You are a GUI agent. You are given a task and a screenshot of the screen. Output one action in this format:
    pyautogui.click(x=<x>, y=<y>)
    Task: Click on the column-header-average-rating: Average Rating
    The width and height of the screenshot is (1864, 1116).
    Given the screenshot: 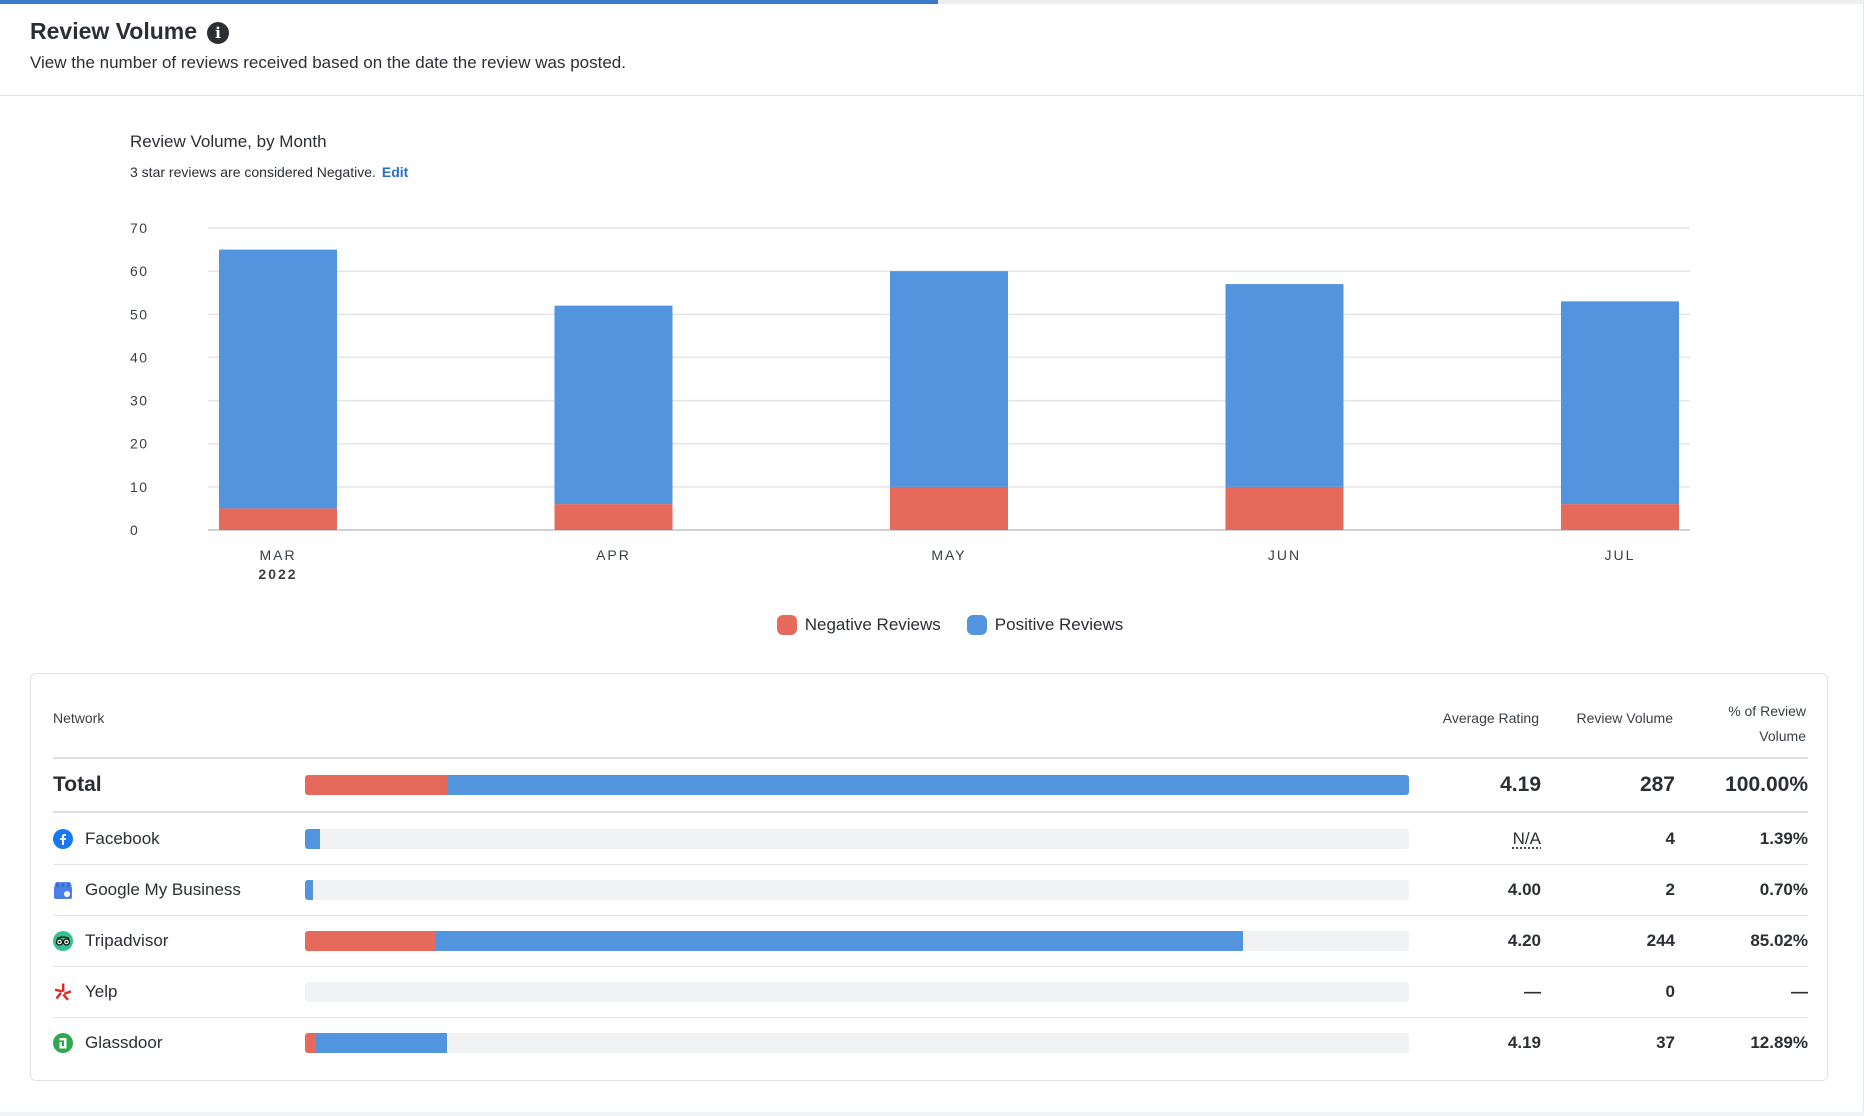 What is the action you would take?
    pyautogui.click(x=1490, y=718)
    